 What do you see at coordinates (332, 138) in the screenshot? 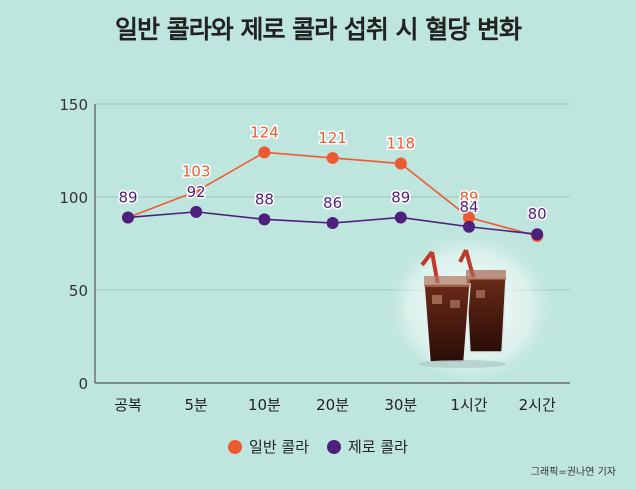
I see `data-label-regular: 121` at bounding box center [332, 138].